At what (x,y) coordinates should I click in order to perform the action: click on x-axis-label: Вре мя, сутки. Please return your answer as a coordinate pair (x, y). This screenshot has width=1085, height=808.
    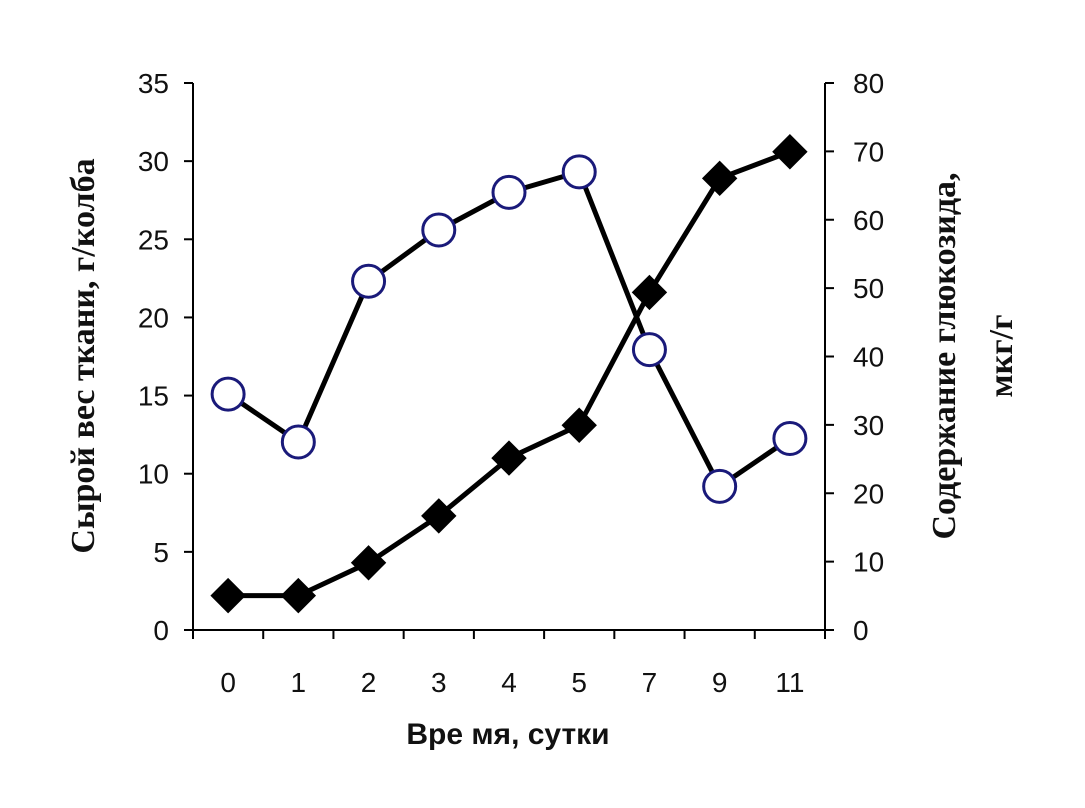
    Looking at the image, I should click on (507, 734).